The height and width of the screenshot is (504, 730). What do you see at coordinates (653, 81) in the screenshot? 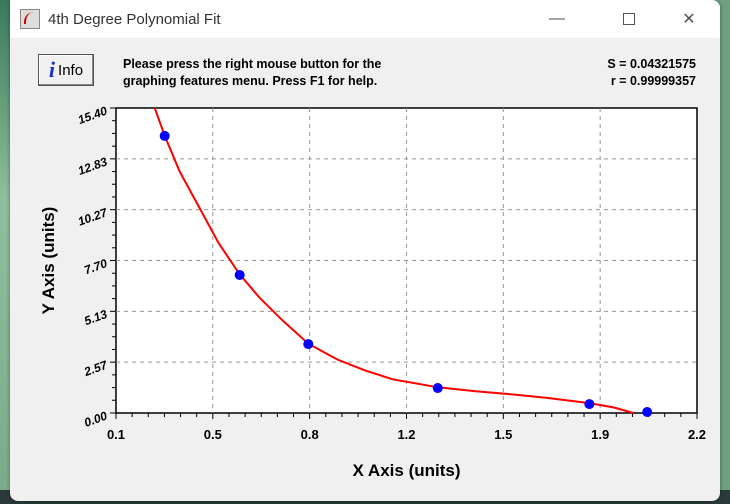
I see `r-statistic: r = 0.99999357` at bounding box center [653, 81].